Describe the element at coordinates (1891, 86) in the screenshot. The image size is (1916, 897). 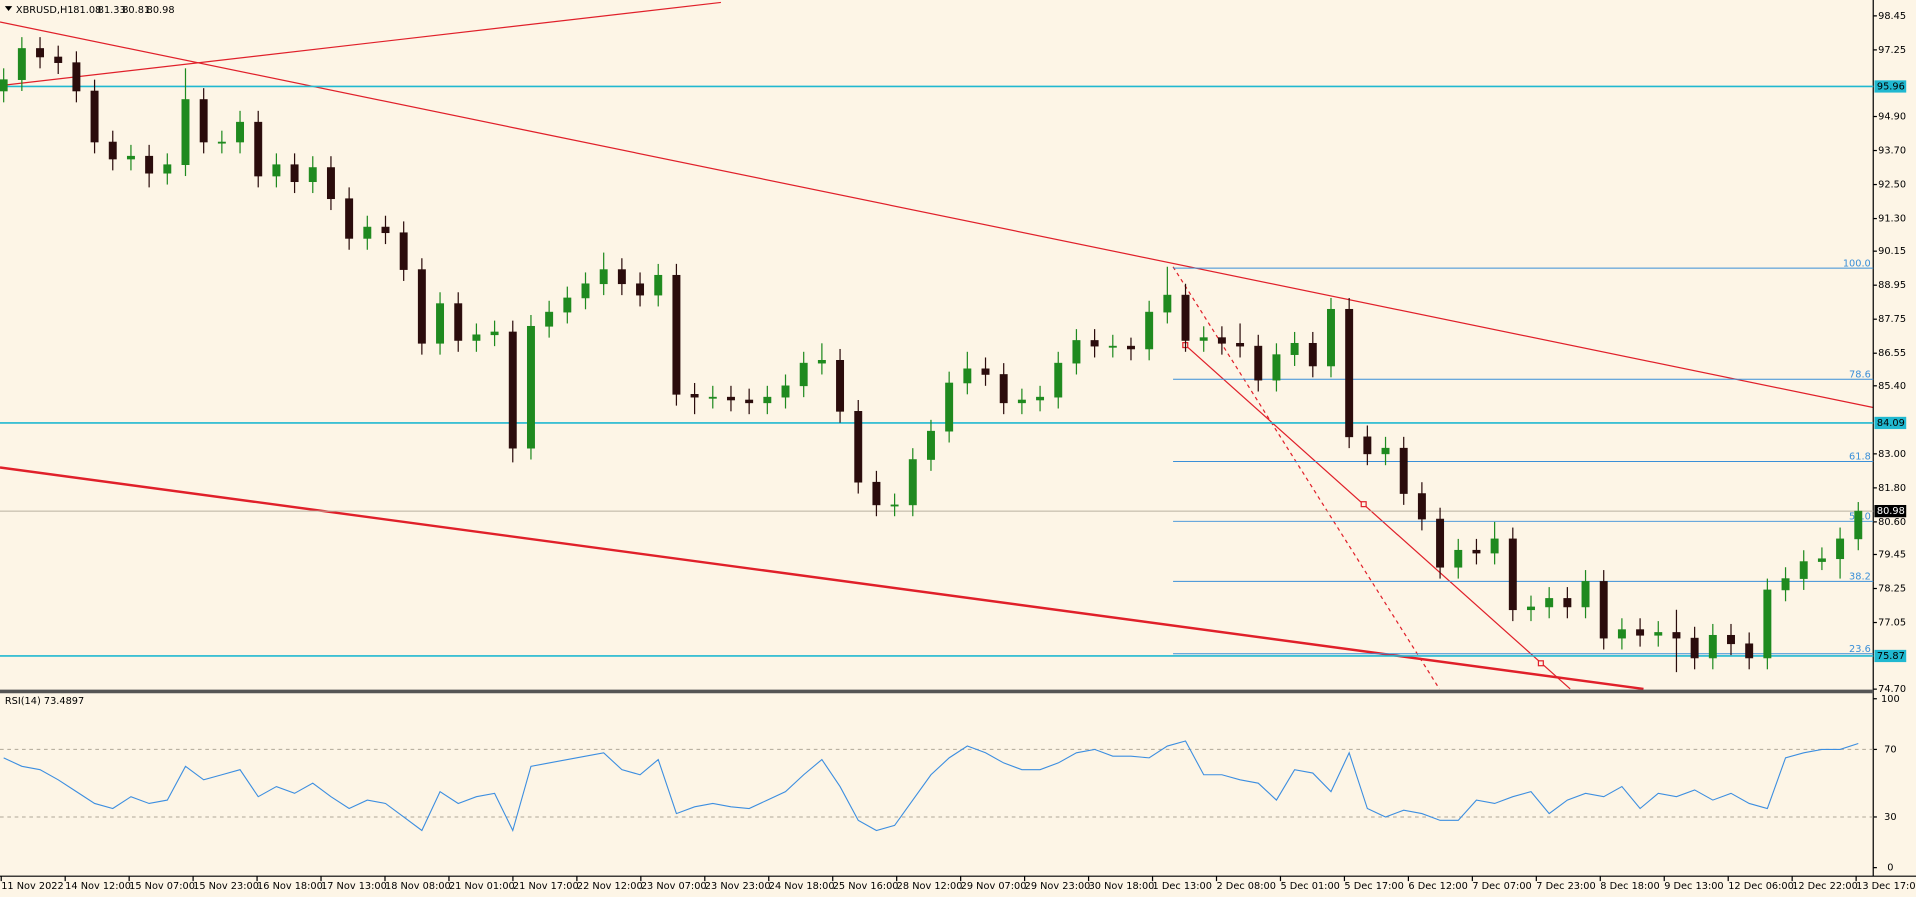
I see `level-label: 95.96` at that location.